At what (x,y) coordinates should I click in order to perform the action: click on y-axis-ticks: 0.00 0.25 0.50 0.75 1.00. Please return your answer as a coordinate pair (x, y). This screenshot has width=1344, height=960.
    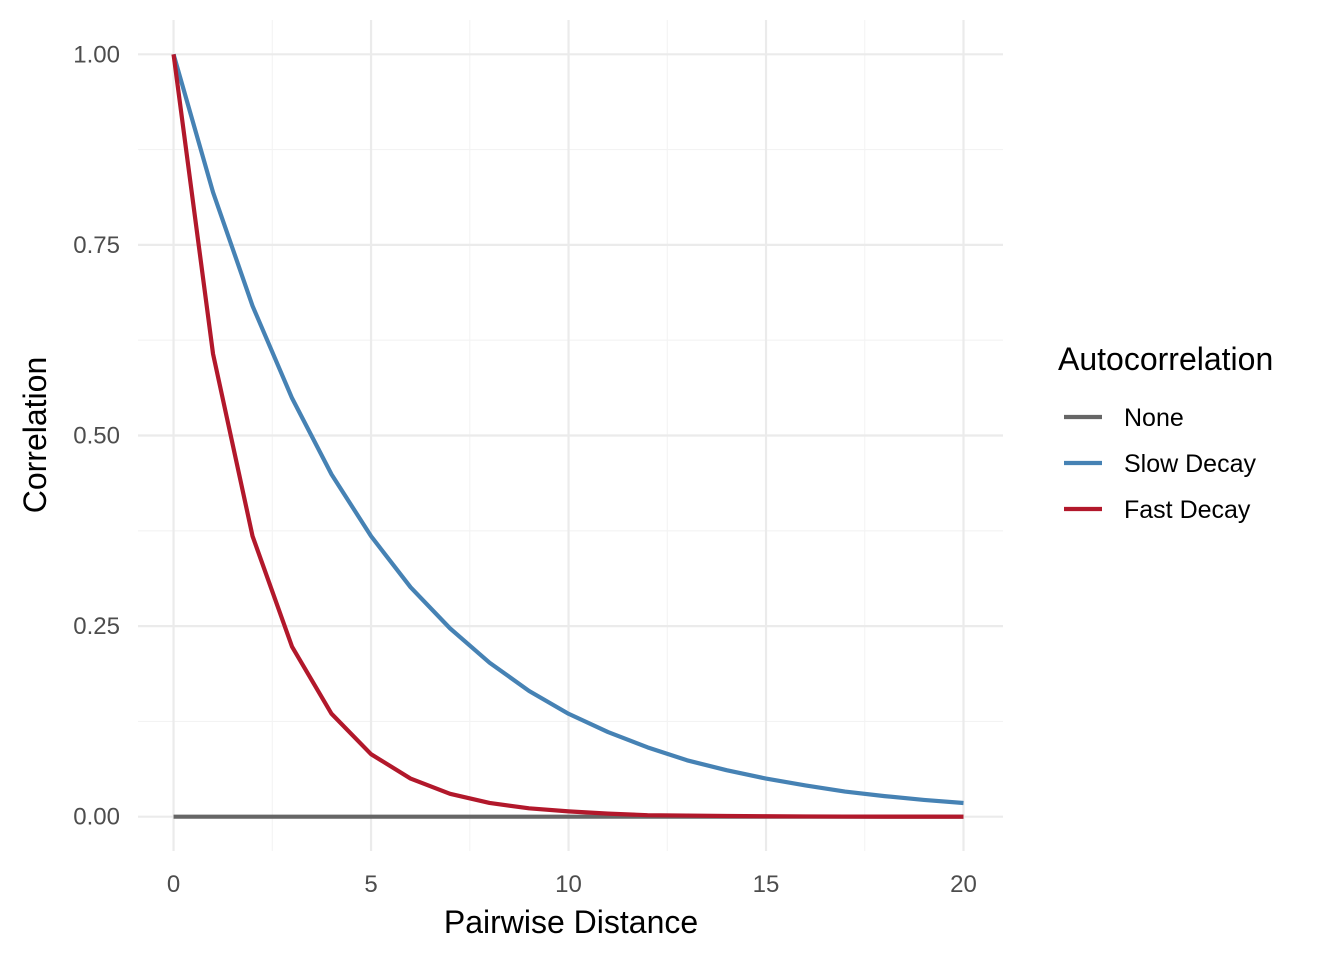
    Looking at the image, I should click on (96, 435).